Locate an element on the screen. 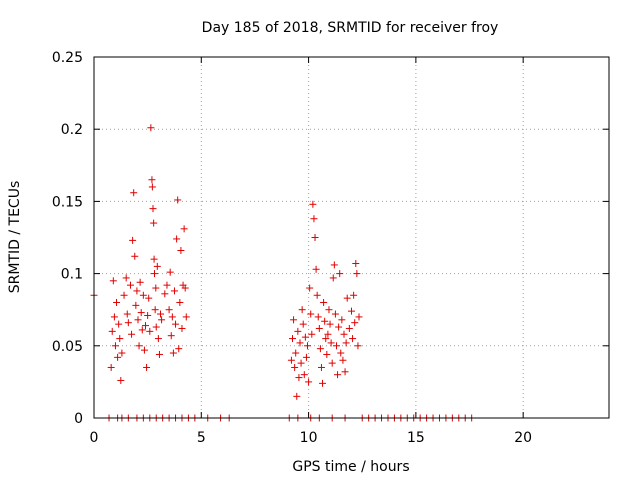 The width and height of the screenshot is (640, 480). x-tick-label: 10 is located at coordinates (309, 438).